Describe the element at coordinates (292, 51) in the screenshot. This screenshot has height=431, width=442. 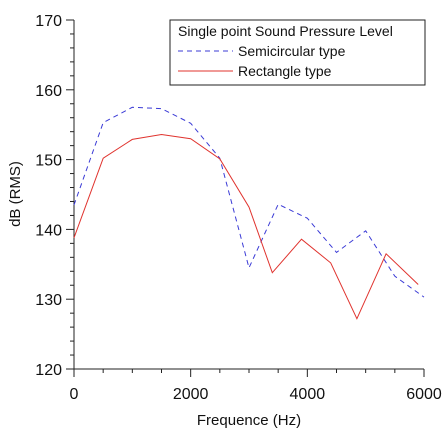
I see `legend-label-semicircular: Semicircular type` at that location.